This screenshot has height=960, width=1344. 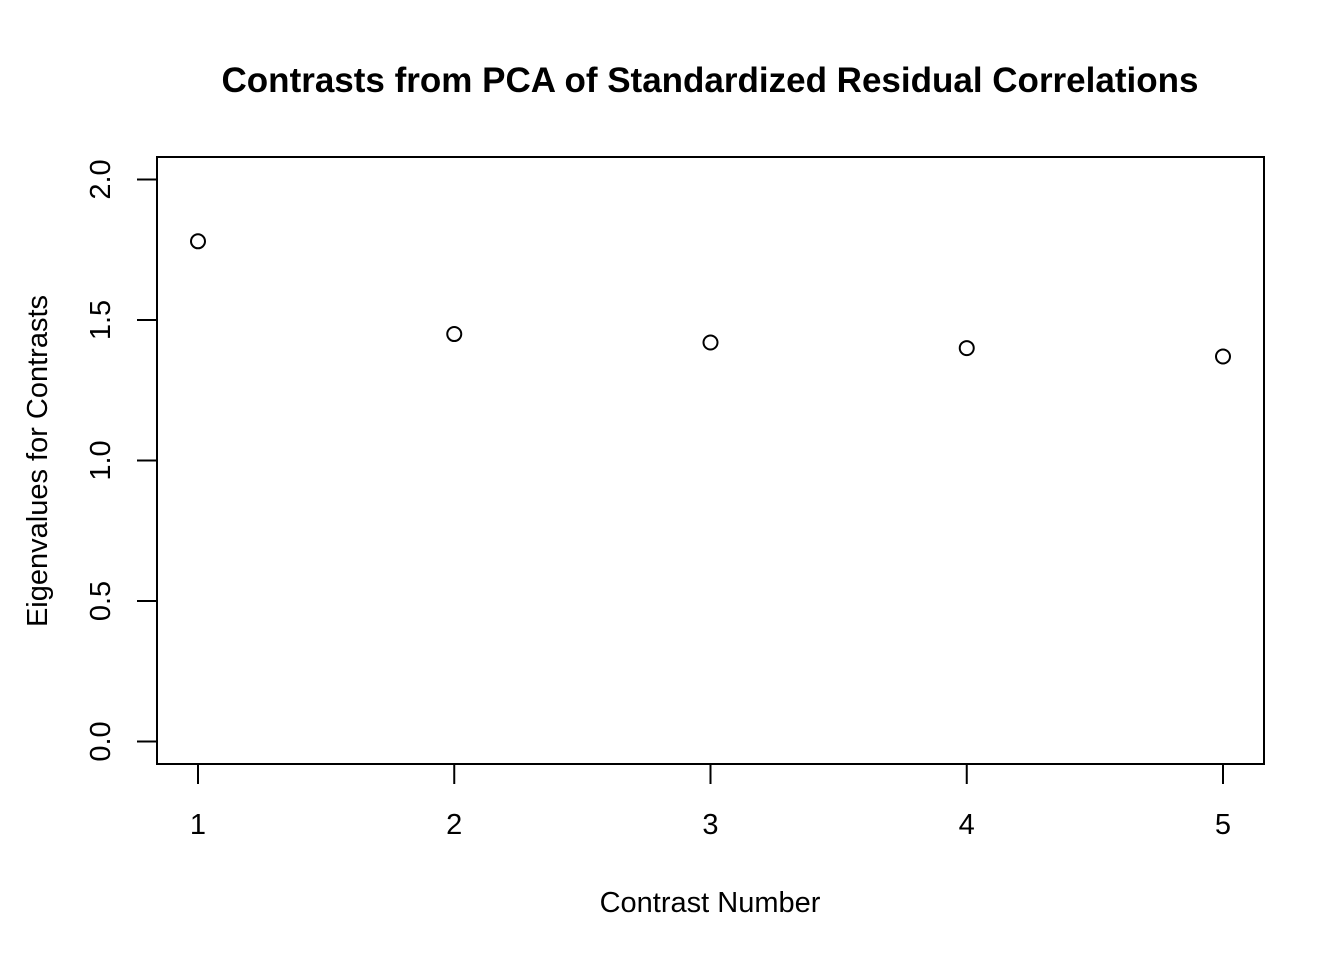 I want to click on x-tick-label: 4, so click(x=967, y=825).